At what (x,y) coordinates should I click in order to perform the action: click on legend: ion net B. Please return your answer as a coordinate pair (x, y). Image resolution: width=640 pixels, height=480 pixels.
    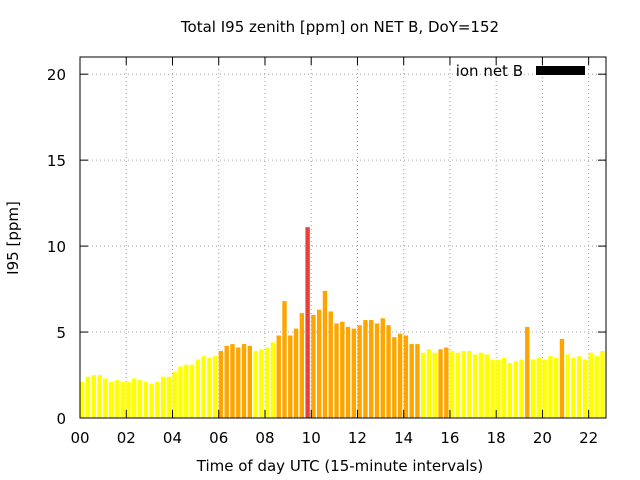
    Looking at the image, I should click on (520, 71).